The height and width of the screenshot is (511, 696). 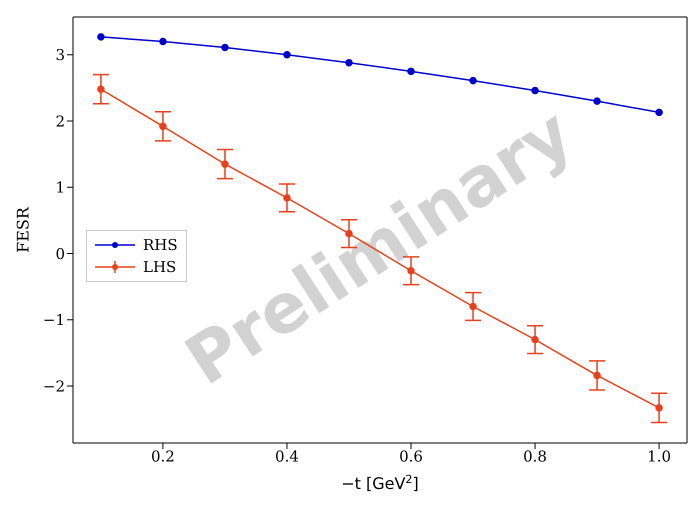 What do you see at coordinates (160, 245) in the screenshot?
I see `legend-label: RHS` at bounding box center [160, 245].